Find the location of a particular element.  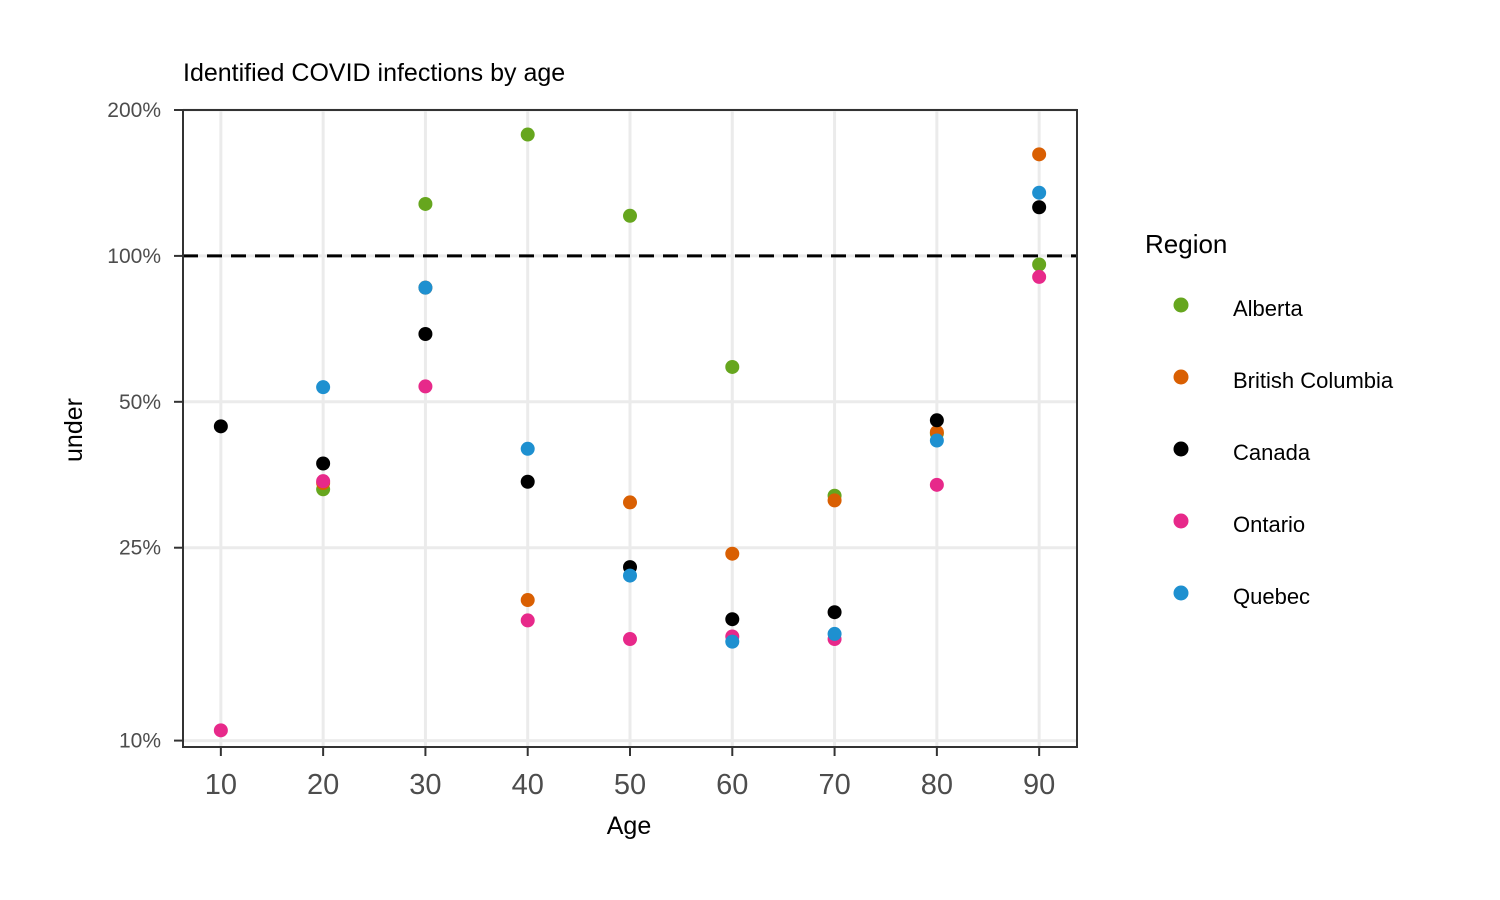

x-tick-label: 40 is located at coordinates (528, 785).